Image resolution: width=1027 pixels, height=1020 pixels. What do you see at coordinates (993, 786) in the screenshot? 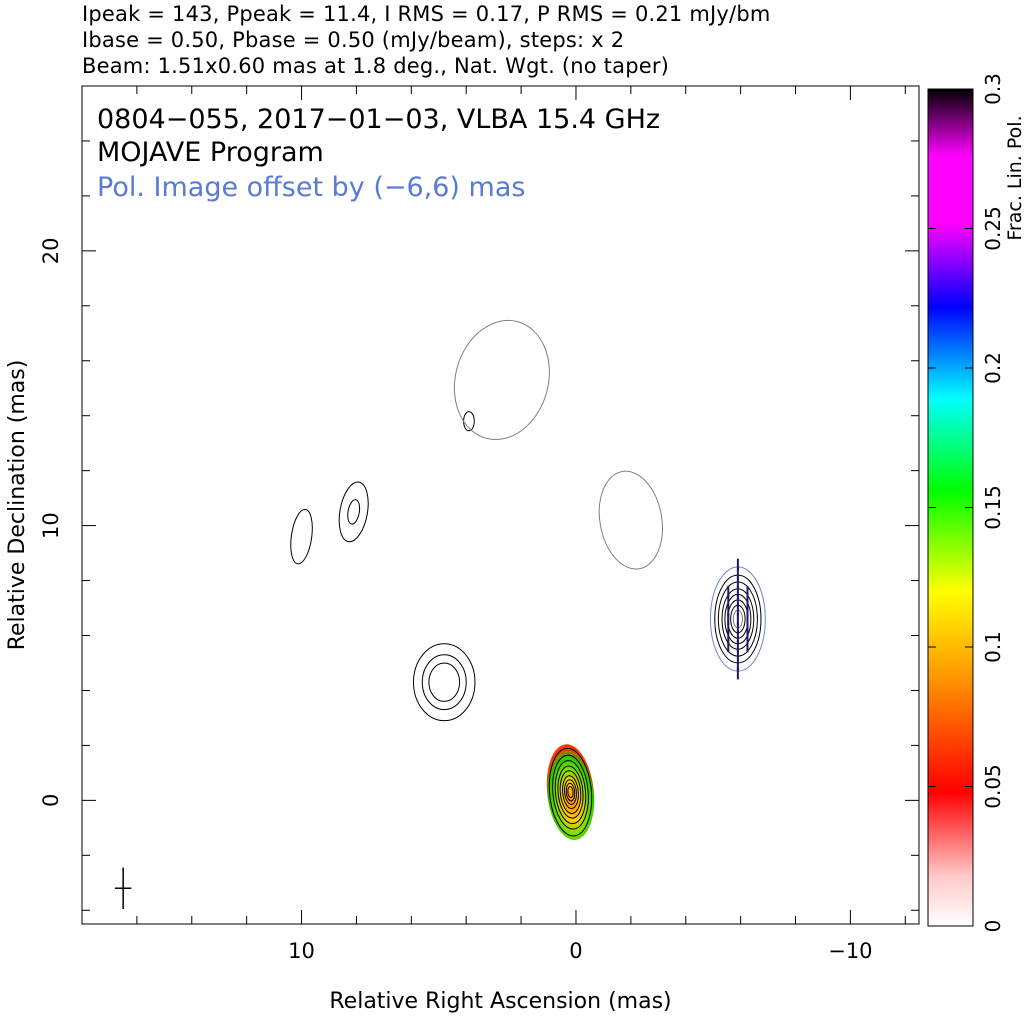
I see `colorbar-tick-label: 0.05` at bounding box center [993, 786].